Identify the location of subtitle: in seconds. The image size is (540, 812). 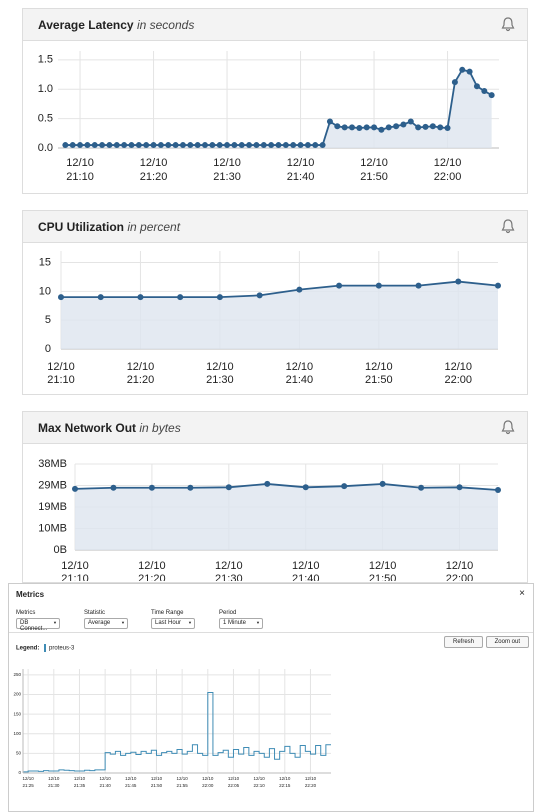
(165, 25).